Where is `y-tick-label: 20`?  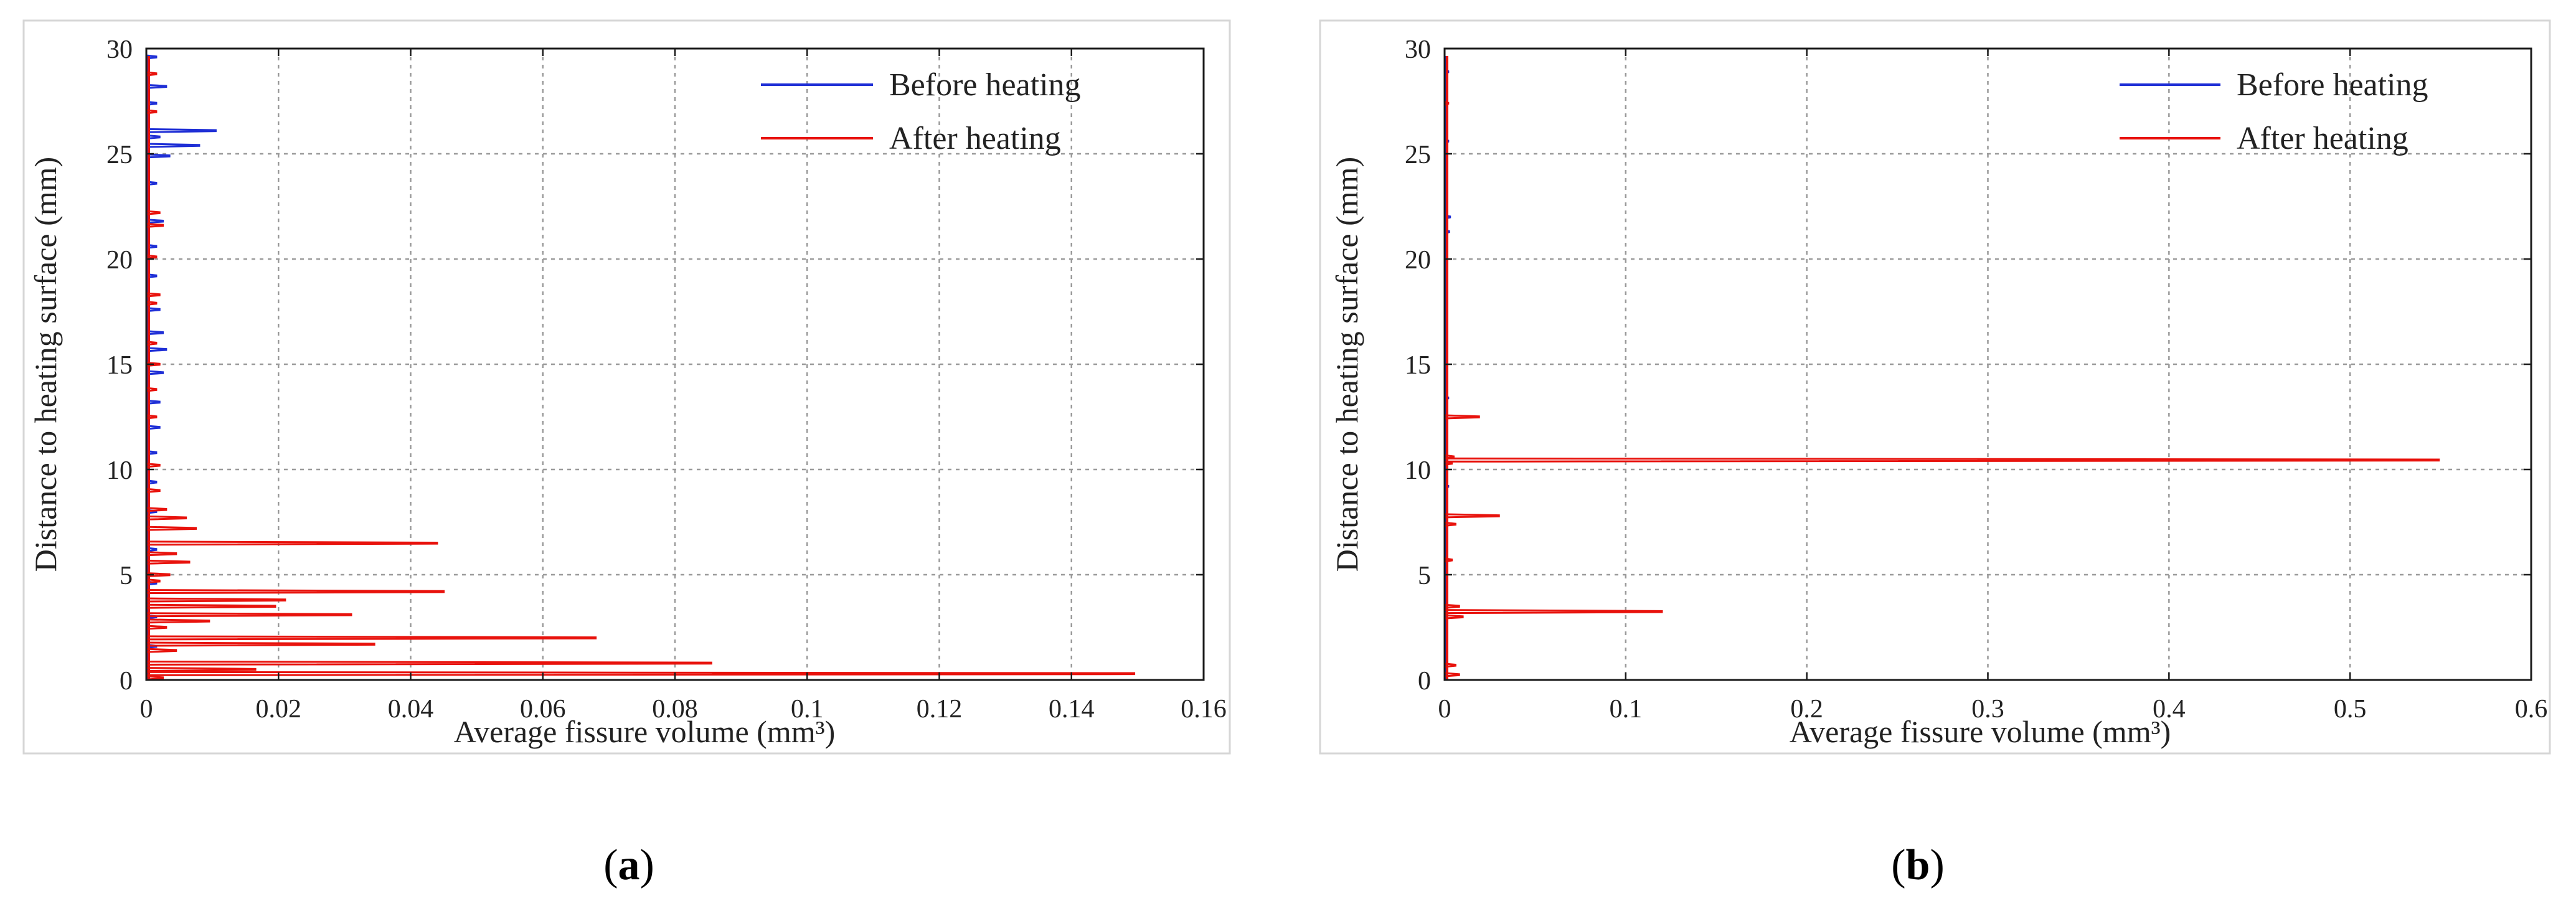 y-tick-label: 20 is located at coordinates (119, 260).